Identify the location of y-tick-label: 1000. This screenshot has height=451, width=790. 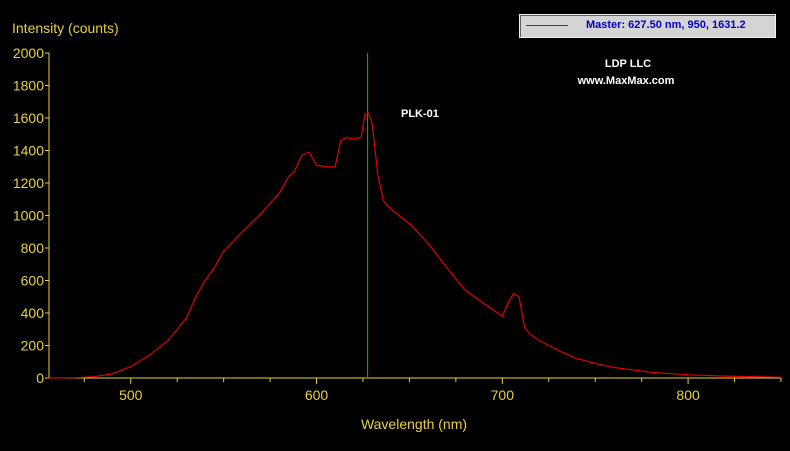
(28, 216).